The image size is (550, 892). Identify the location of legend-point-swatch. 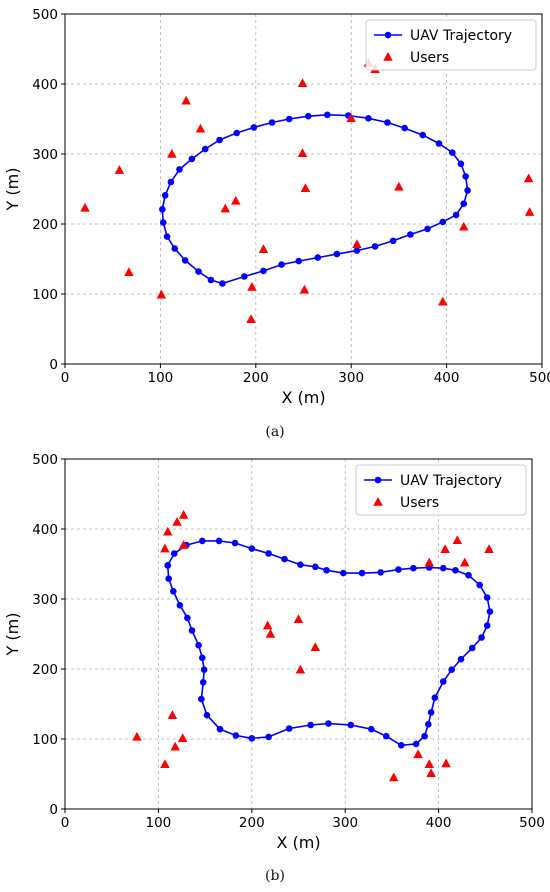
(388, 35).